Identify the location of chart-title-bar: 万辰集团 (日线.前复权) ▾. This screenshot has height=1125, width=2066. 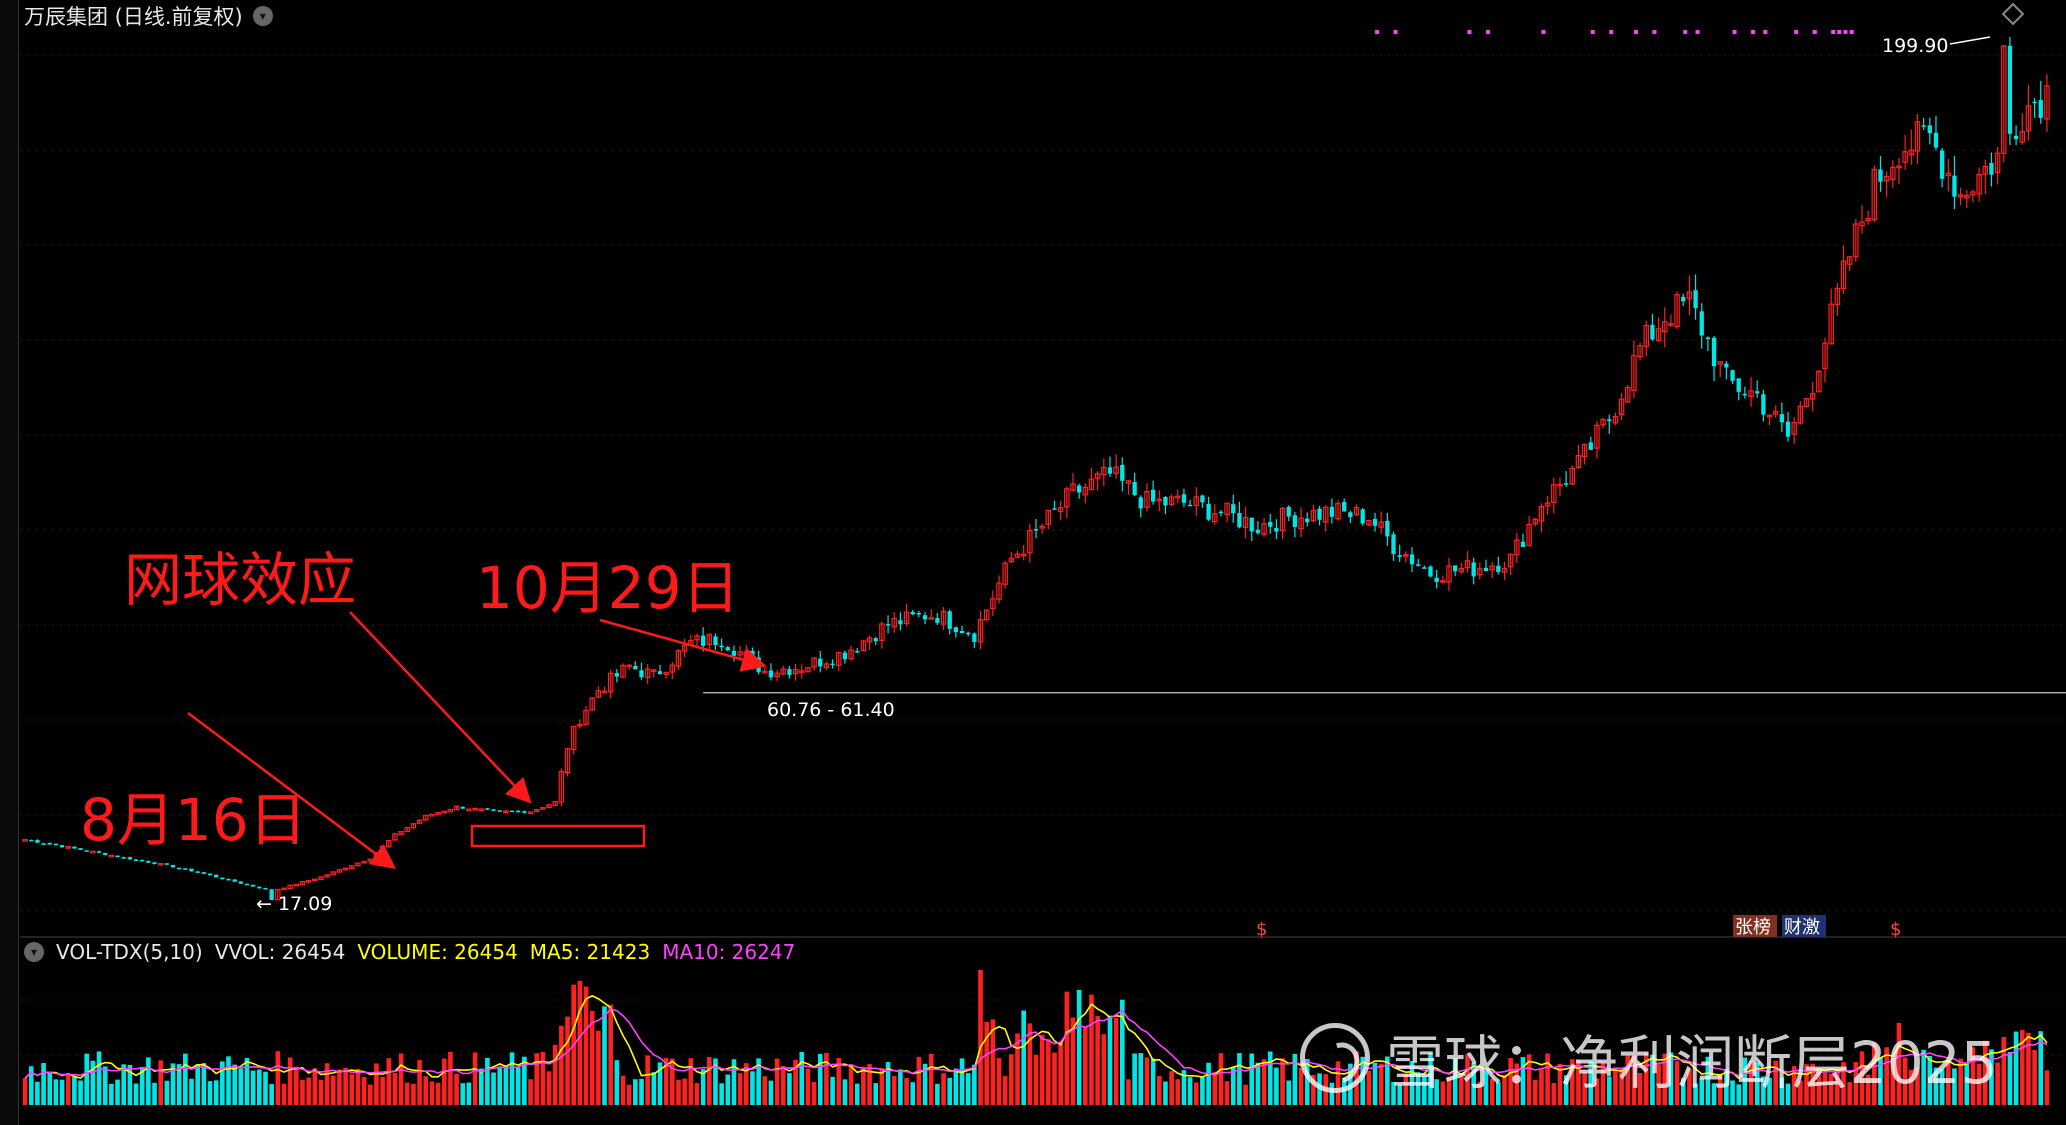
(148, 16).